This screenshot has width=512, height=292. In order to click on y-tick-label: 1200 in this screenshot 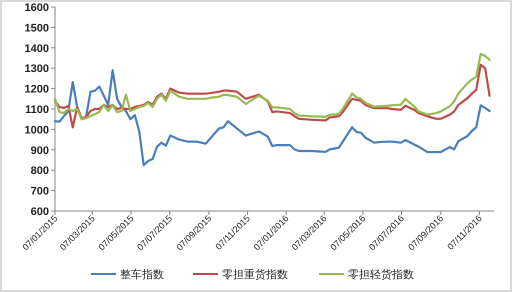, I will do `click(36, 90)`.